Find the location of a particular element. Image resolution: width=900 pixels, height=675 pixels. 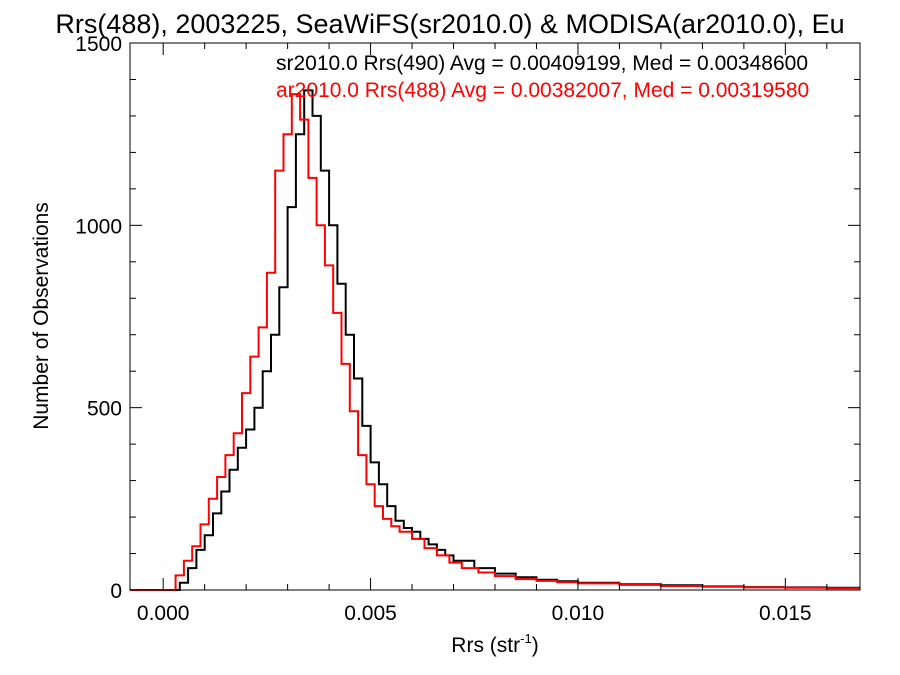

x-axis-label-main: Rrs (str is located at coordinates (485, 645).